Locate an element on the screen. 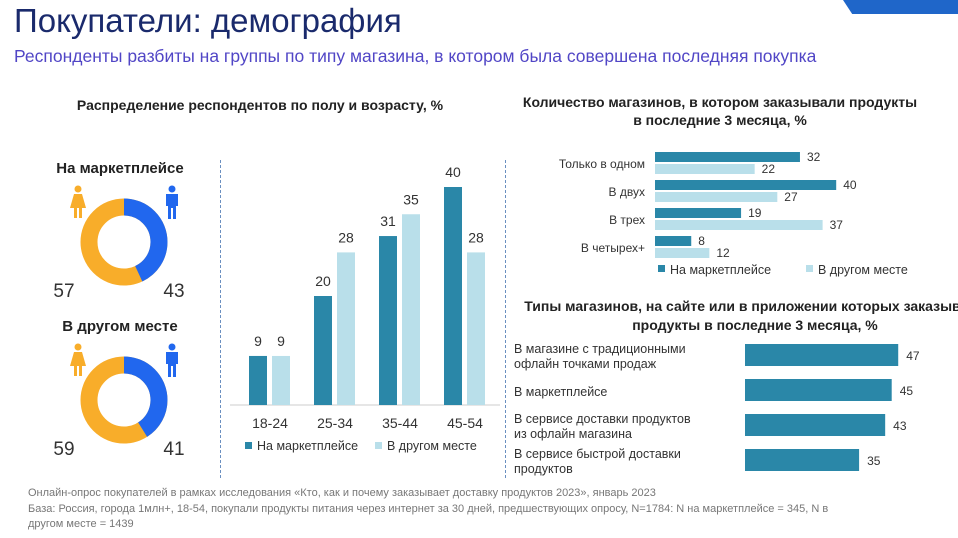  page-title: Покупатели: демография is located at coordinates (208, 20).